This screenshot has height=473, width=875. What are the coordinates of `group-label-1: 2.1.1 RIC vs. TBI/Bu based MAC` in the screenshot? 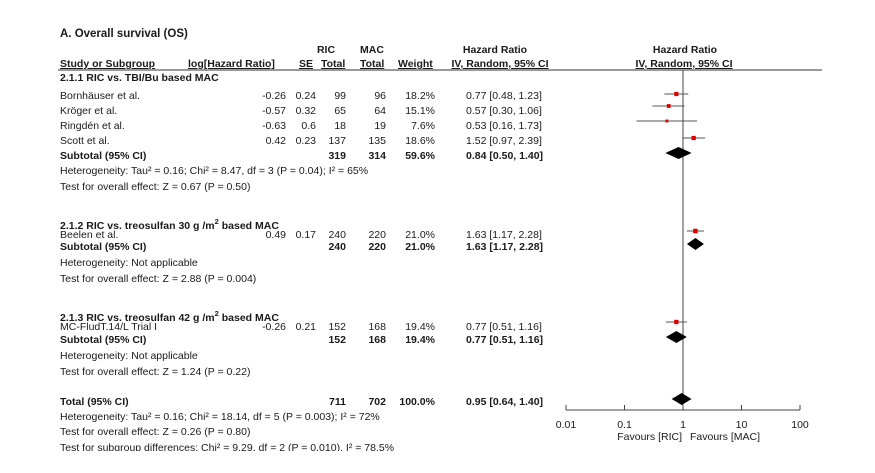 It's located at (139, 78).